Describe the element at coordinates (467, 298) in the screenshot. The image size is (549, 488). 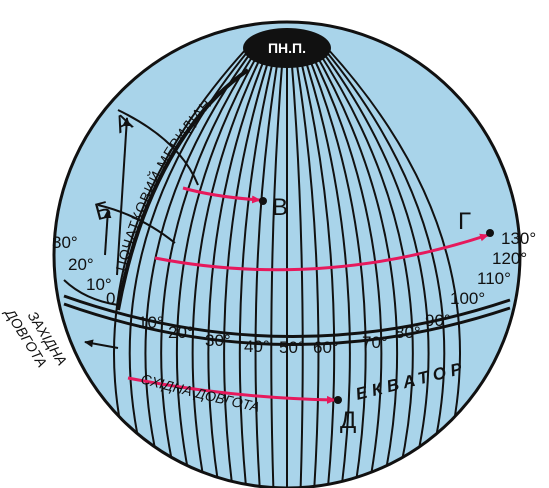
I see `lon-label-100: 100°` at that location.